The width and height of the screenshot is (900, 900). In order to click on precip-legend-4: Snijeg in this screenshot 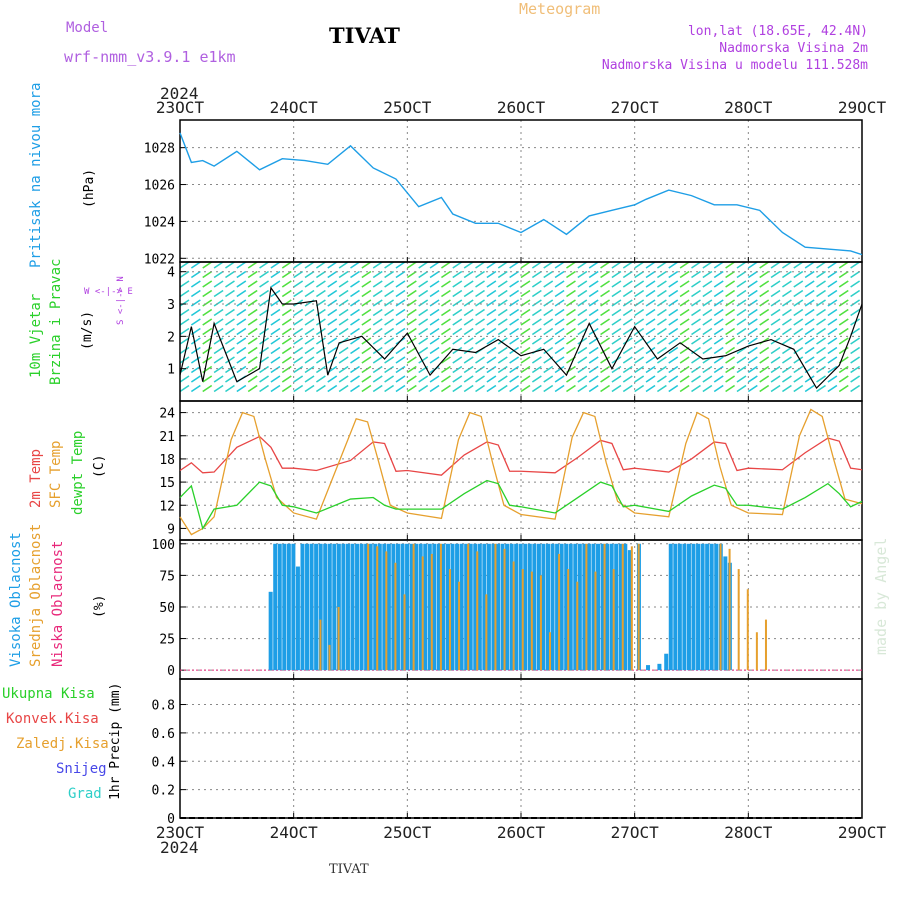, I will do `click(81, 769)`.